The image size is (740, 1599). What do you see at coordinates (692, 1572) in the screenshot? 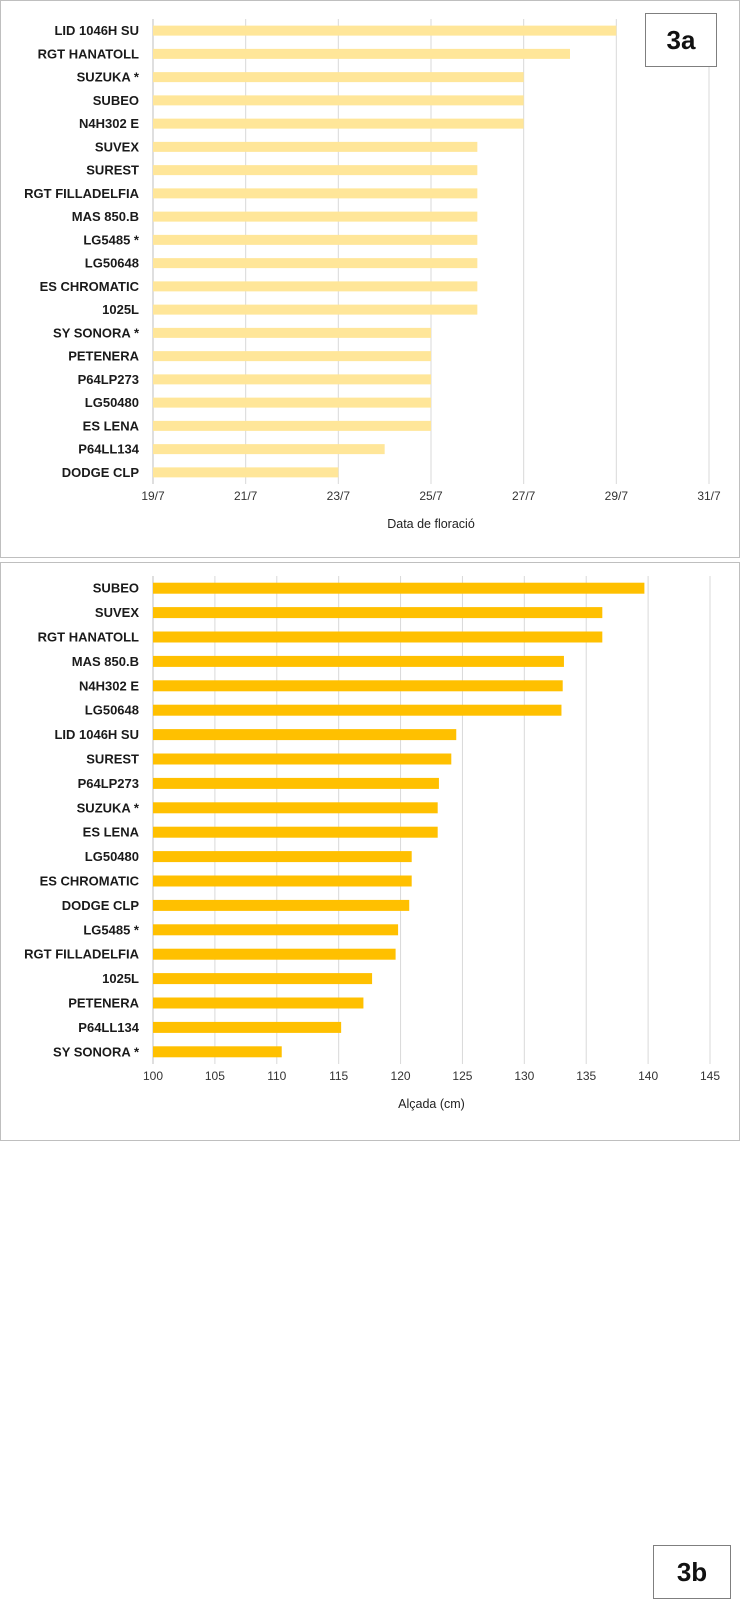
I see `panel-label-3b: 3b` at bounding box center [692, 1572].